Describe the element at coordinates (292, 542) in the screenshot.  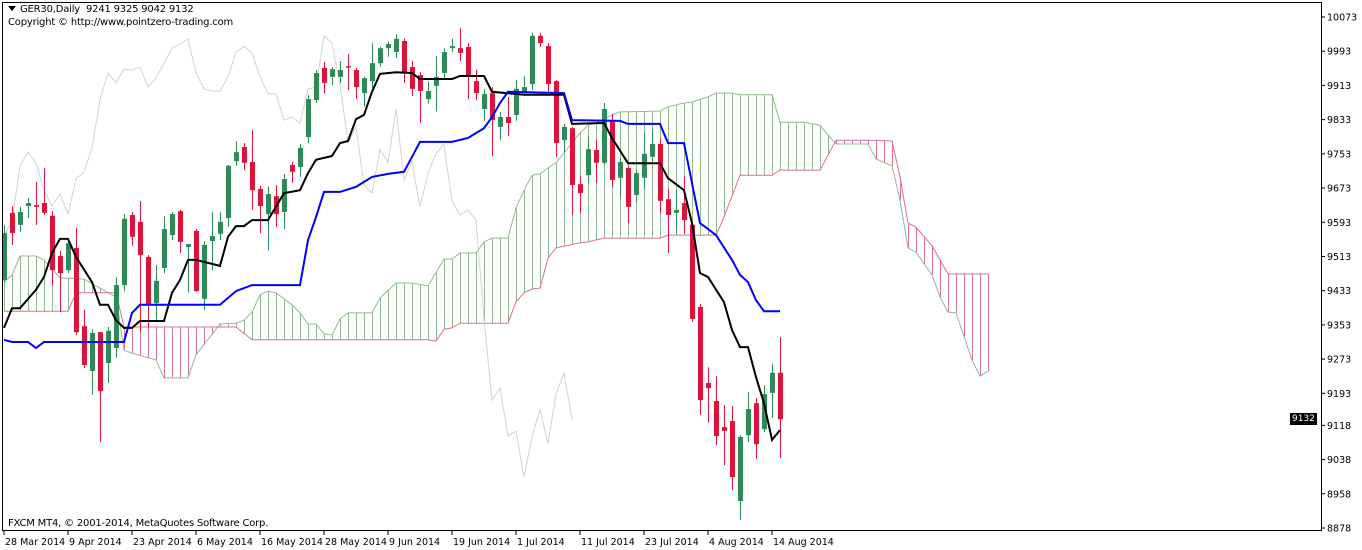
I see `time-tick-label: 16 May 2014` at that location.